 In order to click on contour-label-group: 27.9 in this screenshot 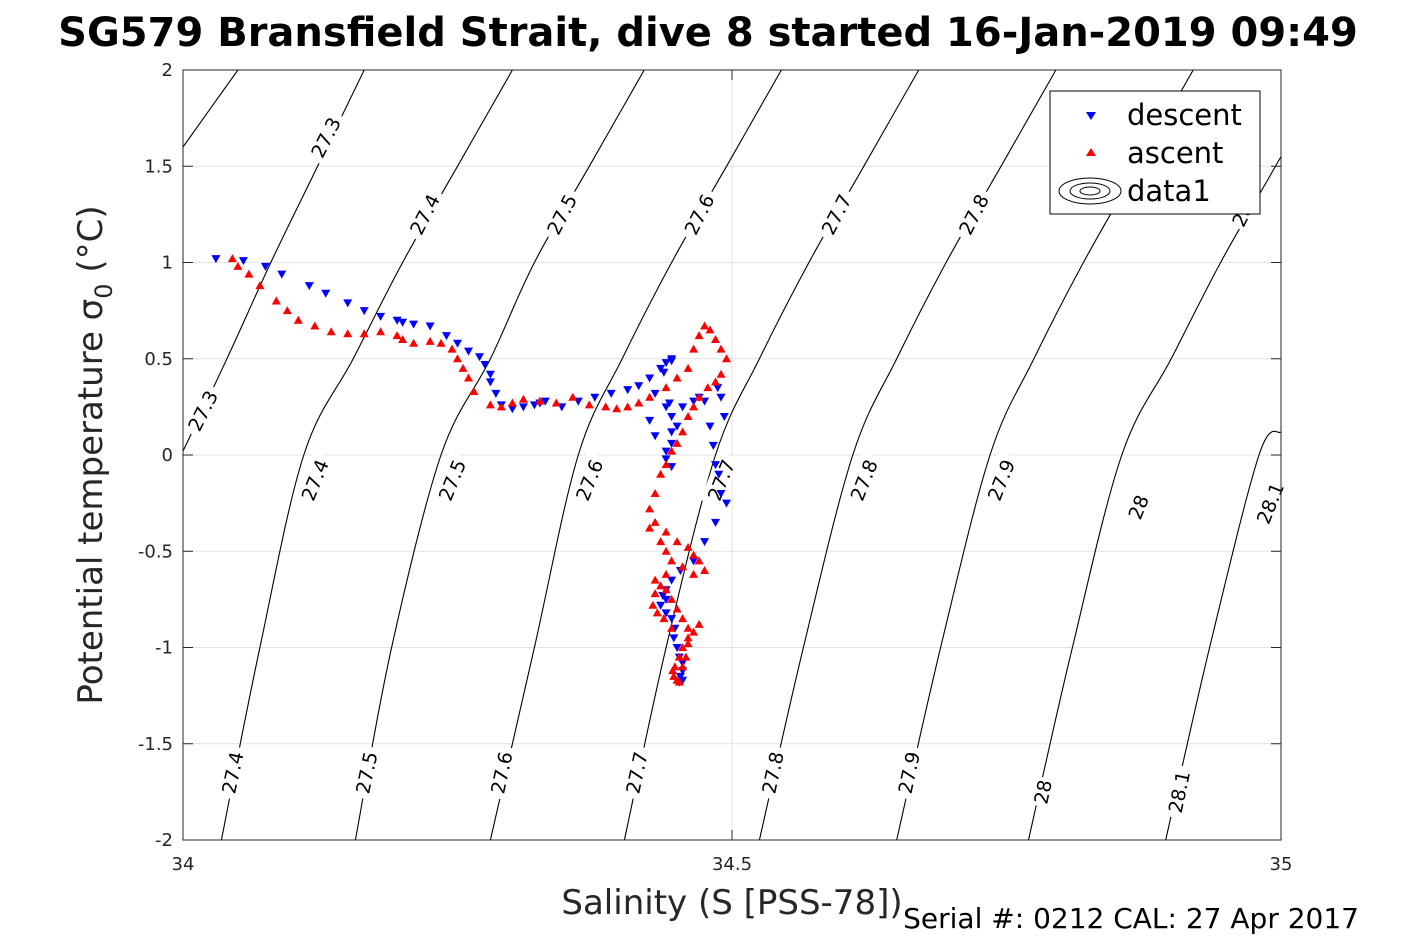, I will do `click(908, 772)`.